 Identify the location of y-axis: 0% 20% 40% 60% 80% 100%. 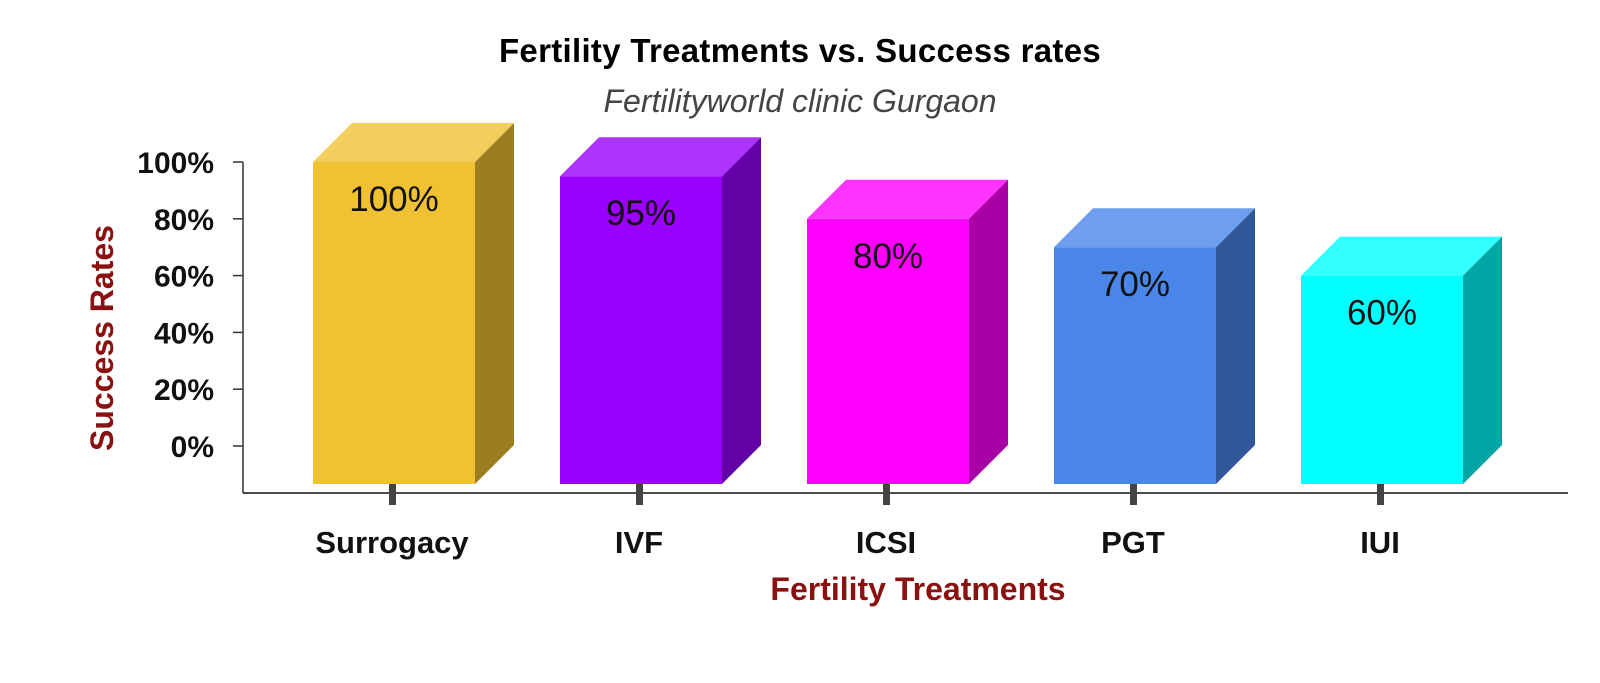
(190, 320).